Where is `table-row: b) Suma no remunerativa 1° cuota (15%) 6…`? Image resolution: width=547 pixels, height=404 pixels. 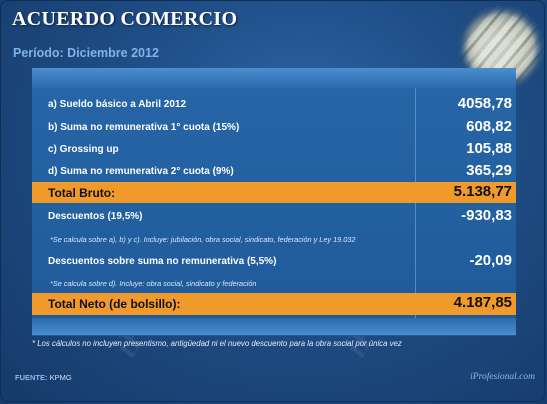 table-row: b) Suma no remunerativa 1° cuota (15%) 6… is located at coordinates (274, 127).